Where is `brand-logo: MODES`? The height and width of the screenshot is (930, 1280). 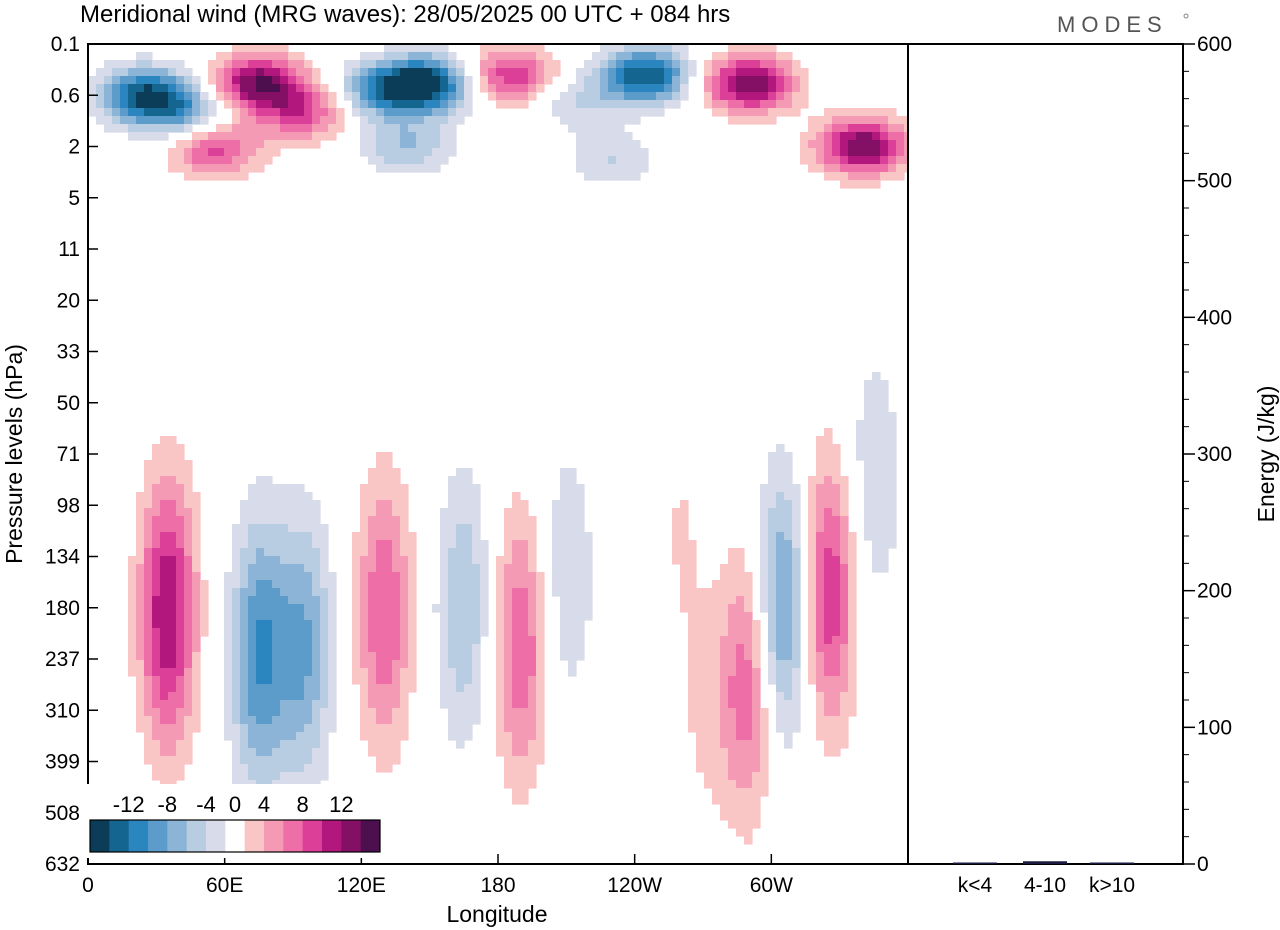 brand-logo: MODES is located at coordinates (1112, 24).